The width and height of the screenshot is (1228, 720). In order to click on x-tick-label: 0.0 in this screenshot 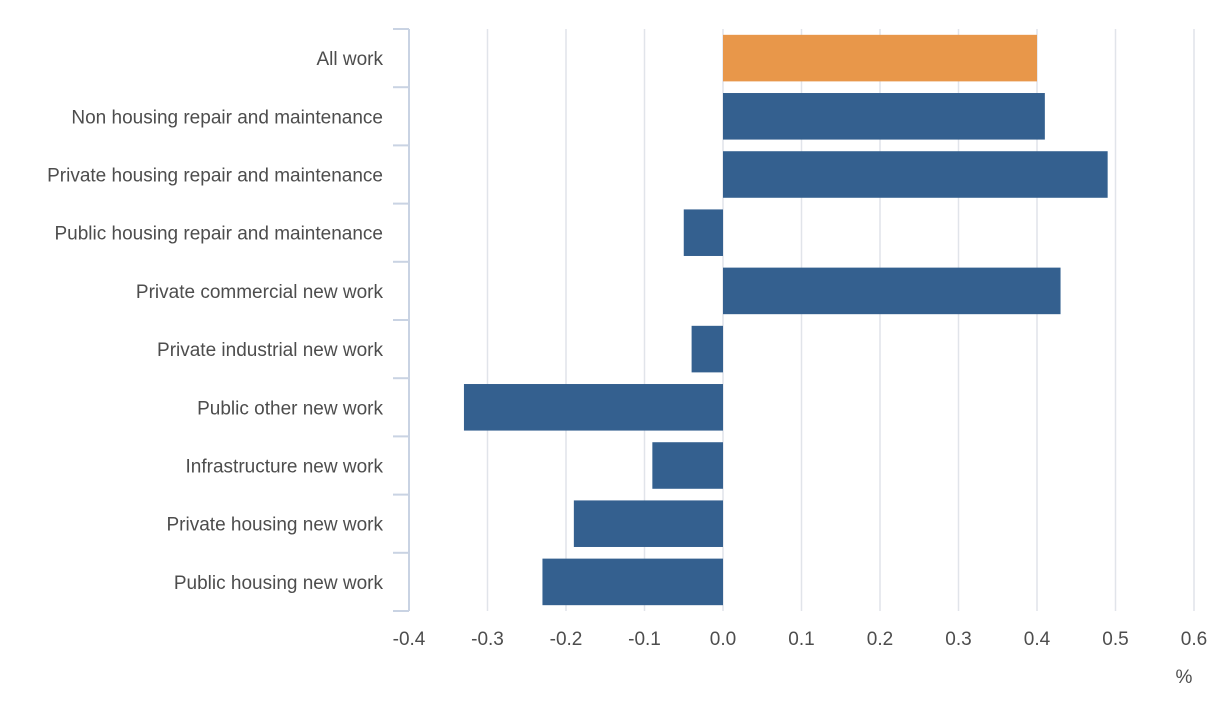, I will do `click(723, 639)`.